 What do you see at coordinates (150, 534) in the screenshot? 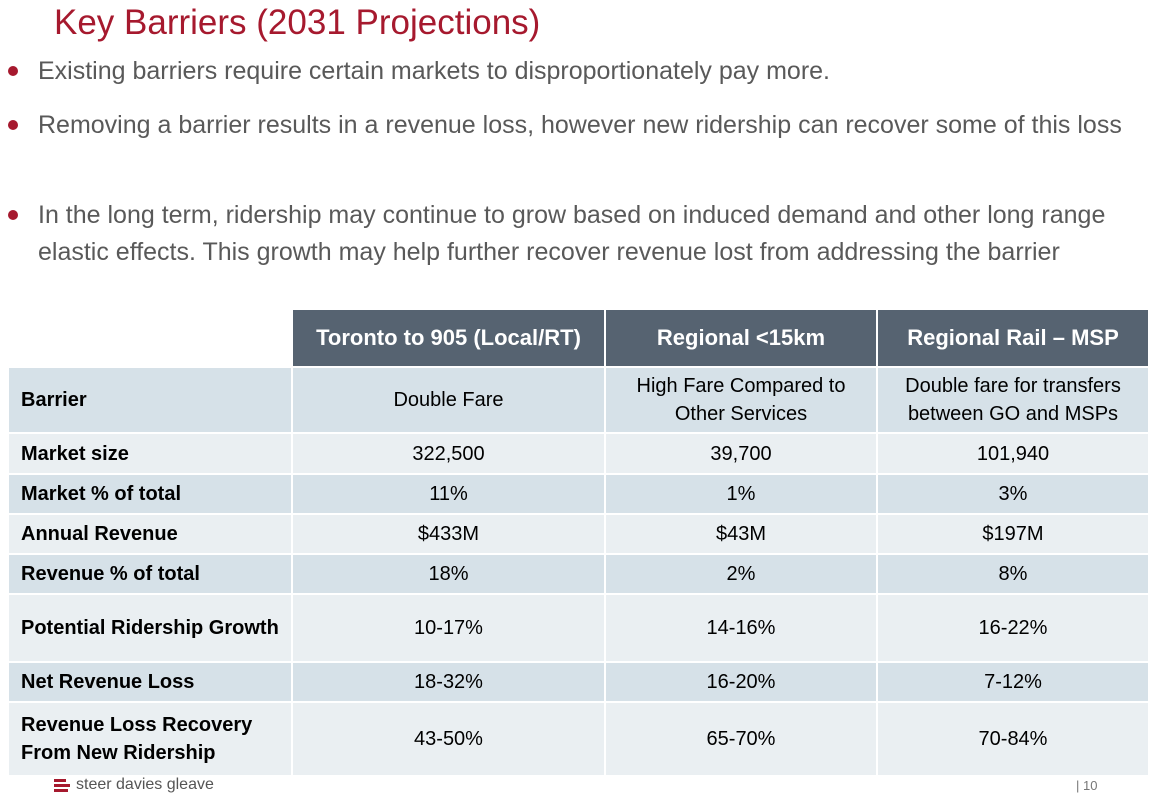
I see `row-label: Annual Revenue` at bounding box center [150, 534].